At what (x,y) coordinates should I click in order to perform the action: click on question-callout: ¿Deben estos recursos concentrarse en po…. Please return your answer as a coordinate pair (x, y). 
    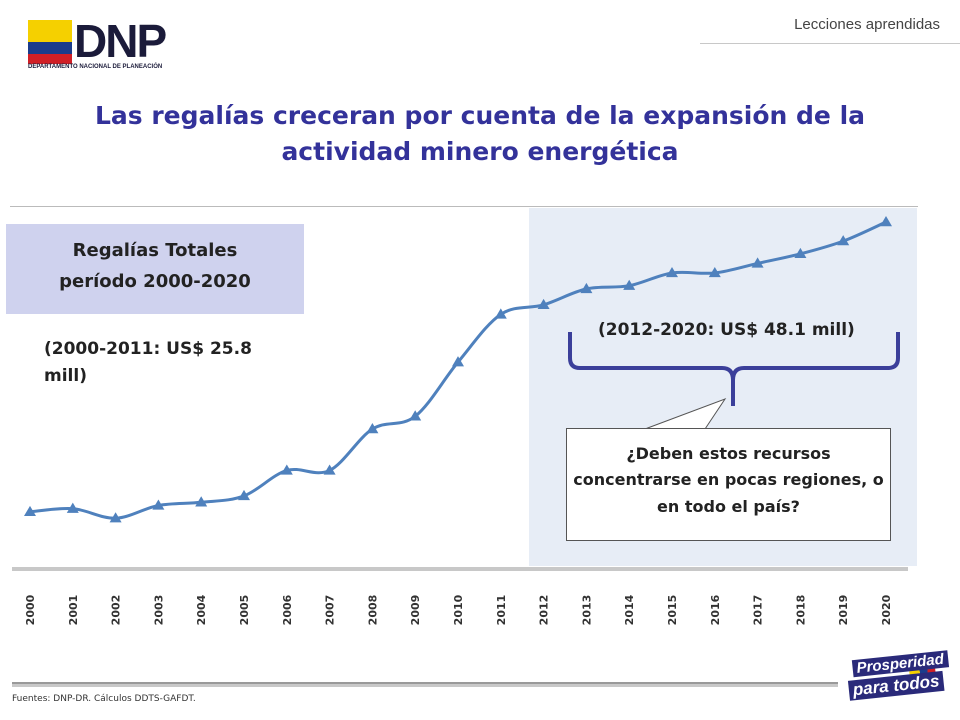
    Looking at the image, I should click on (728, 484).